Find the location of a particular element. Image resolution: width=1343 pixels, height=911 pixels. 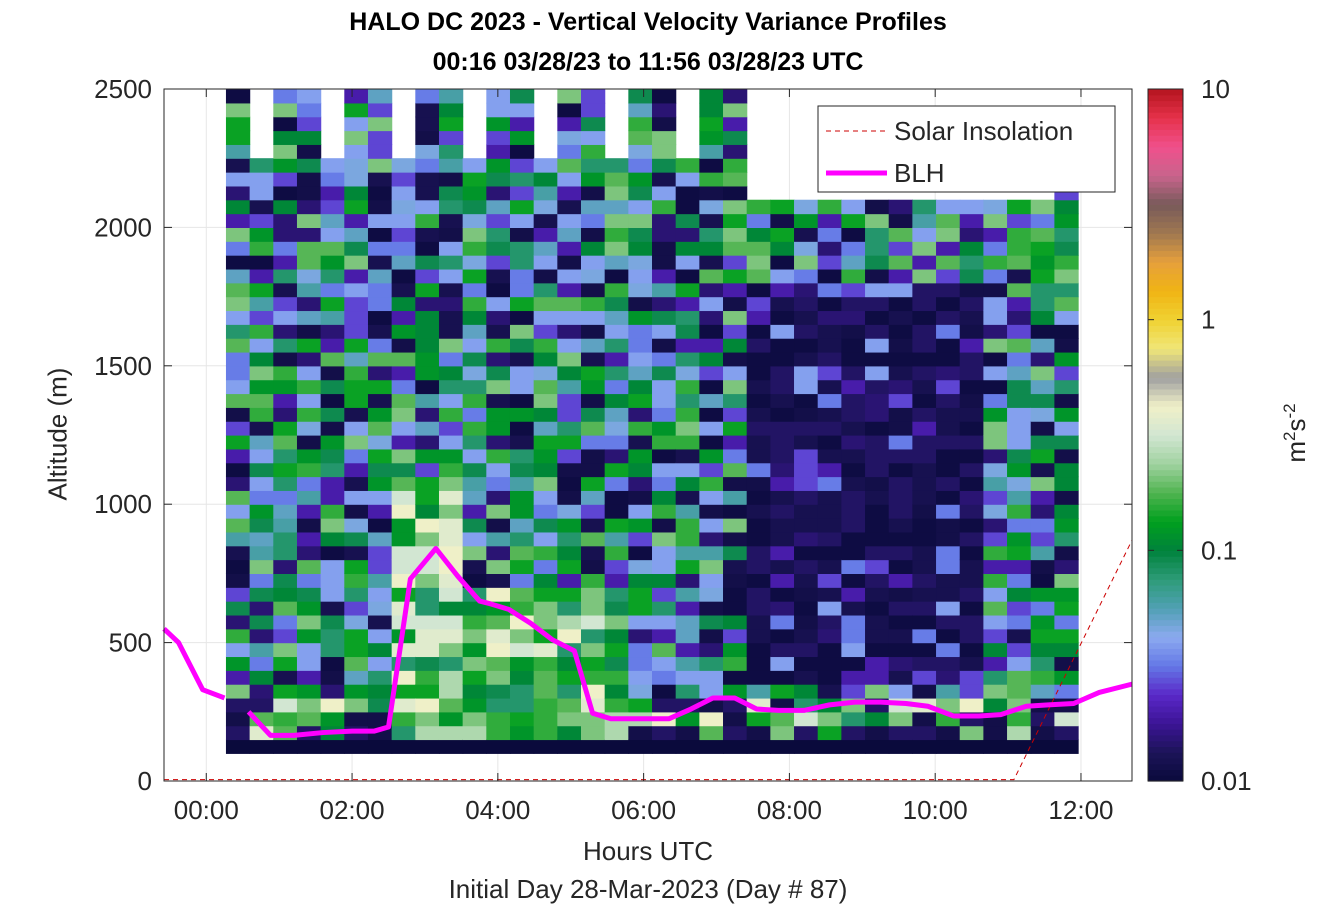

blh-line is located at coordinates (689, 641).